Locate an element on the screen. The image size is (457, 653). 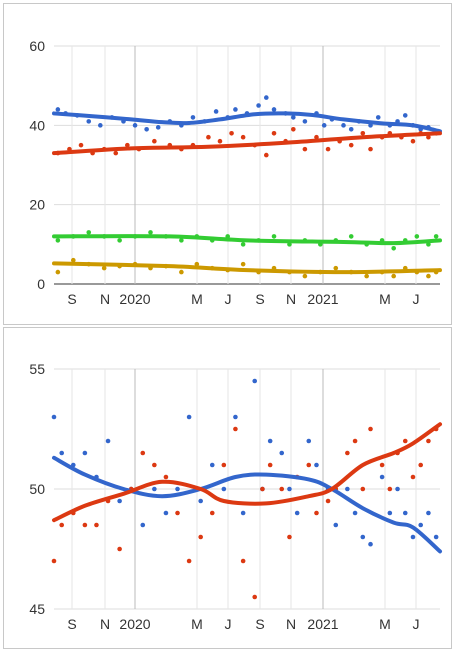
x-tick-label: J is located at coordinates (228, 624).